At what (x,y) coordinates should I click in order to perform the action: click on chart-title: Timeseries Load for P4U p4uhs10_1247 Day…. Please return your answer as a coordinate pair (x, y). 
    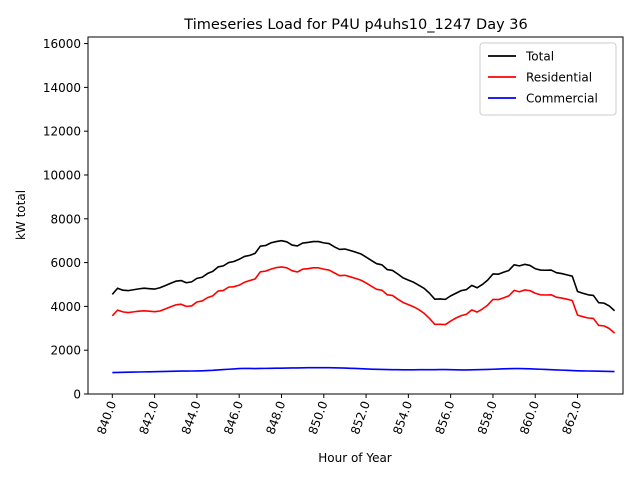
    Looking at the image, I should click on (355, 25).